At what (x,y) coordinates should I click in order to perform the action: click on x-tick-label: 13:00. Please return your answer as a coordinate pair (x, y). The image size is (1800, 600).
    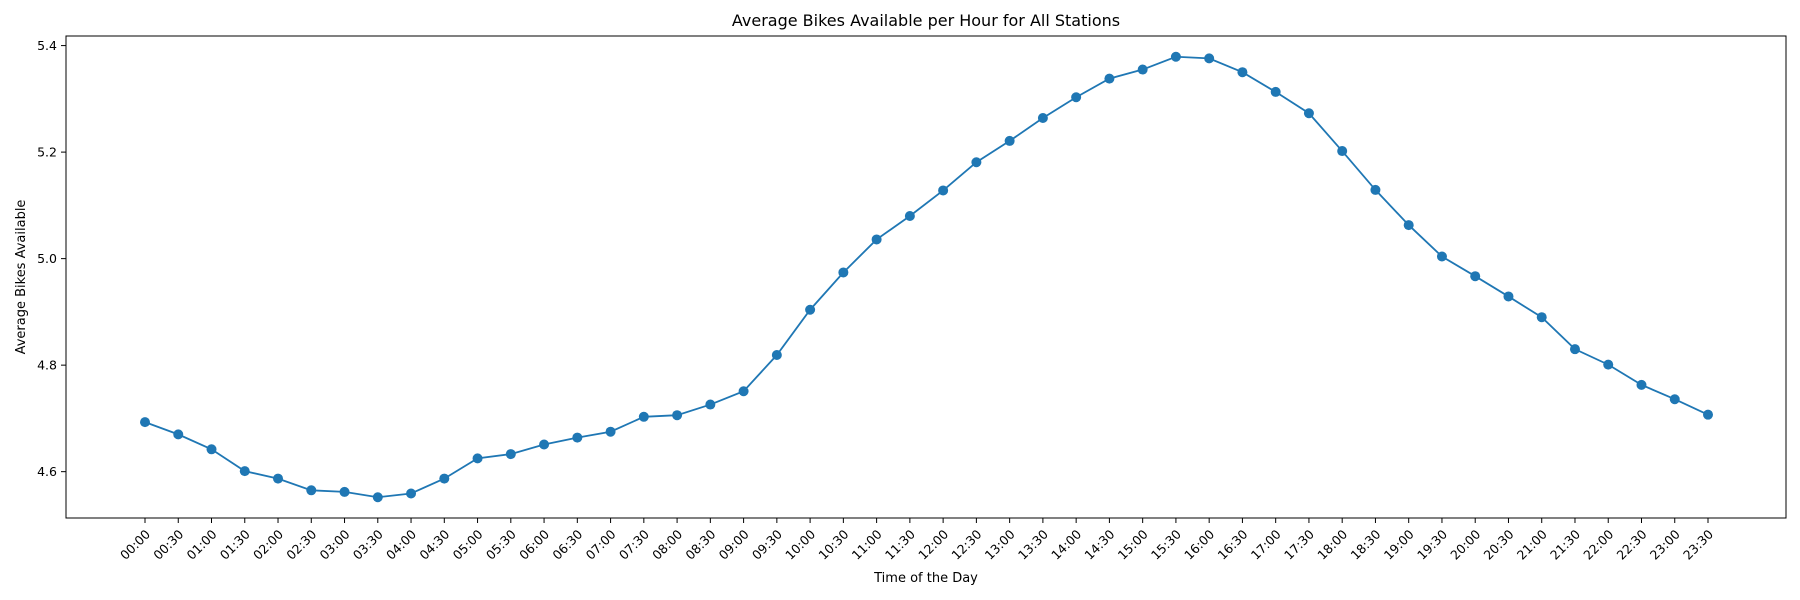
    Looking at the image, I should click on (1000, 544).